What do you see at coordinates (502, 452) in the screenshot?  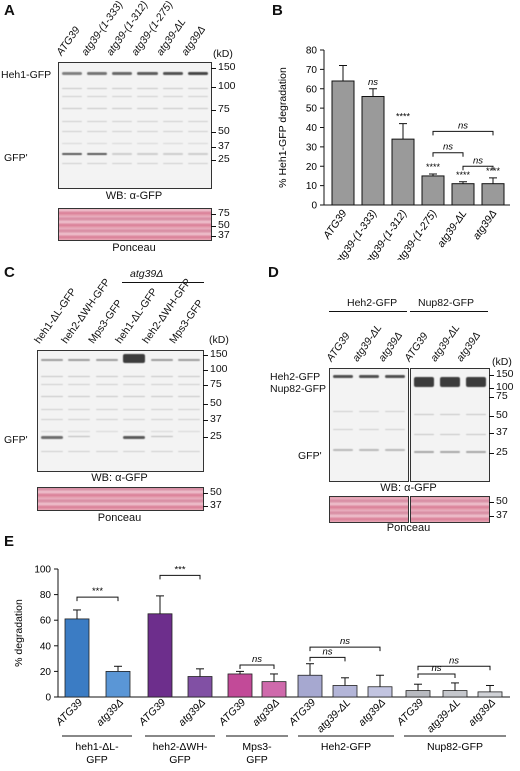 I see `mw-label: 25` at bounding box center [502, 452].